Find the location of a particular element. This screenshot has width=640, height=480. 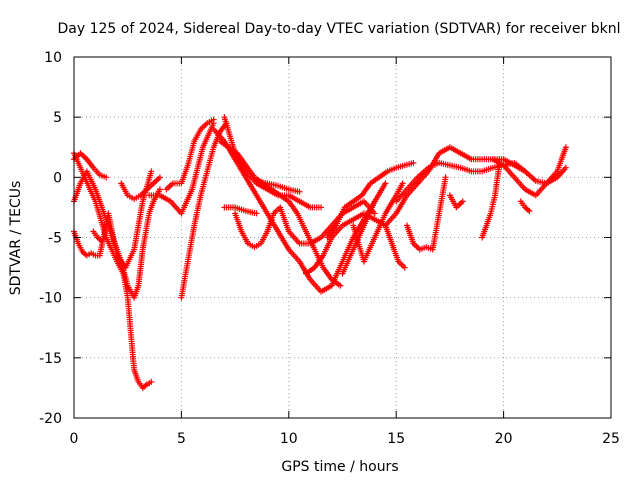

x-tick-label: 20 is located at coordinates (504, 439).